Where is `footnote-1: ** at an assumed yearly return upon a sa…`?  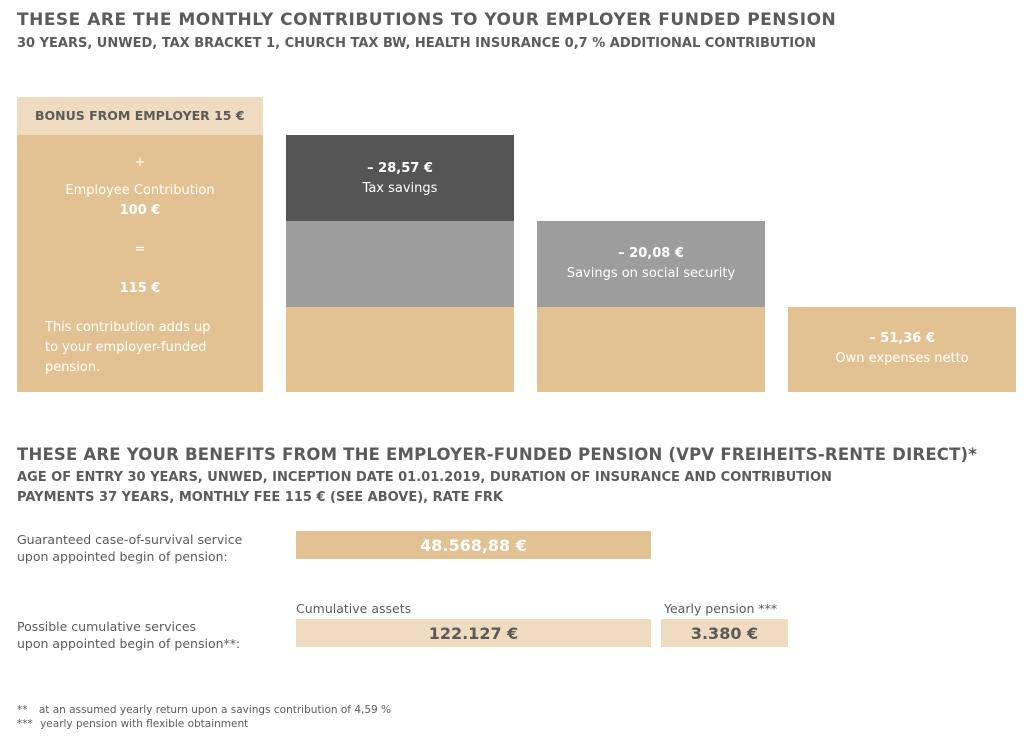 footnote-1: ** at an assumed yearly return upon a sa… is located at coordinates (204, 710).